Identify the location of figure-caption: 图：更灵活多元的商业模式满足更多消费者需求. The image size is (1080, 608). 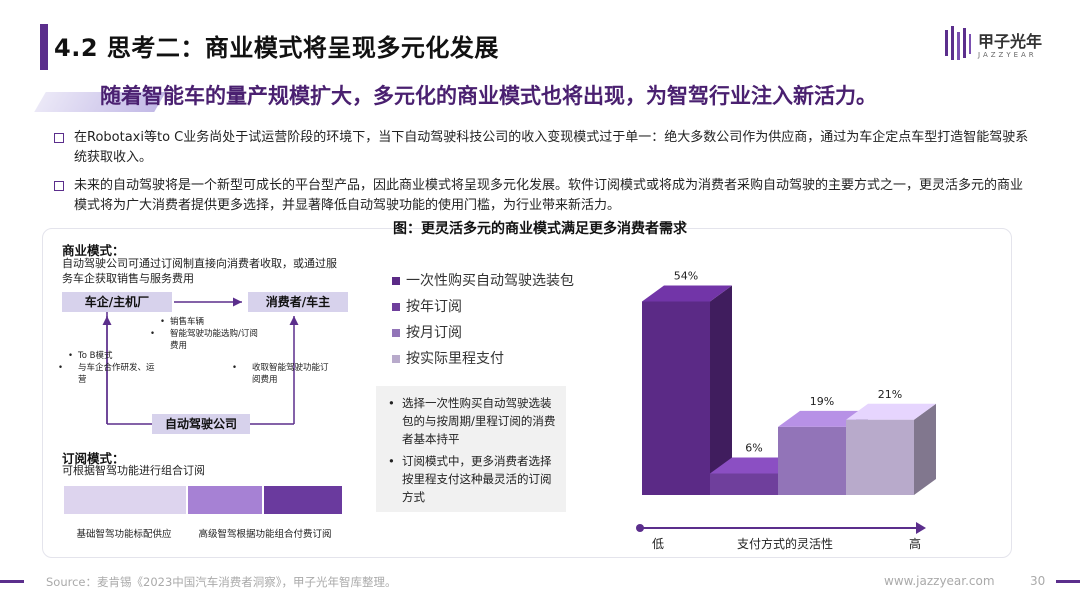
(540, 229).